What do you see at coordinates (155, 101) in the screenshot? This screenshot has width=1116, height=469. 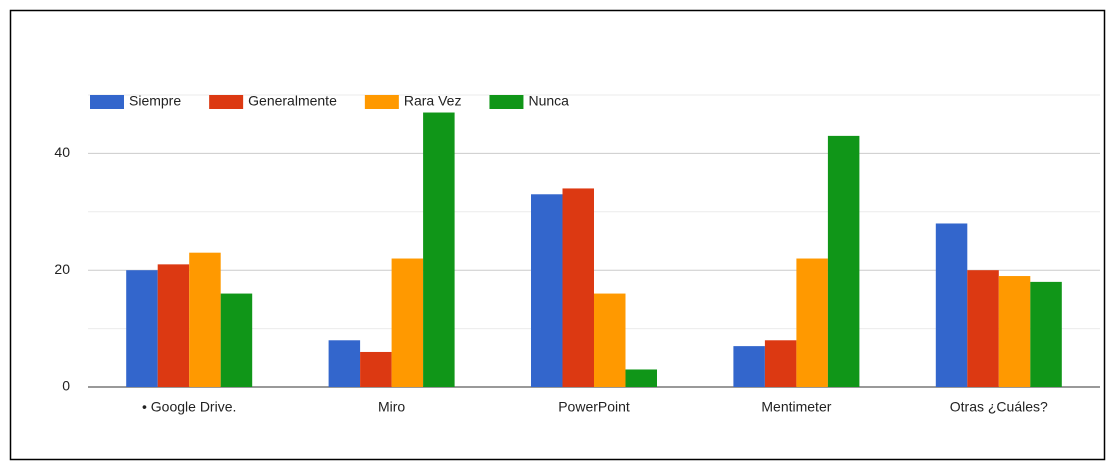 I see `legend-label: Siempre` at bounding box center [155, 101].